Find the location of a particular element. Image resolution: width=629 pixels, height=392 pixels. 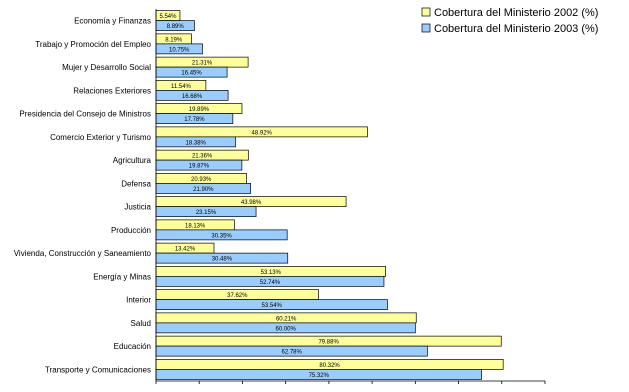

bar-data-label: 23.15% is located at coordinates (206, 213).